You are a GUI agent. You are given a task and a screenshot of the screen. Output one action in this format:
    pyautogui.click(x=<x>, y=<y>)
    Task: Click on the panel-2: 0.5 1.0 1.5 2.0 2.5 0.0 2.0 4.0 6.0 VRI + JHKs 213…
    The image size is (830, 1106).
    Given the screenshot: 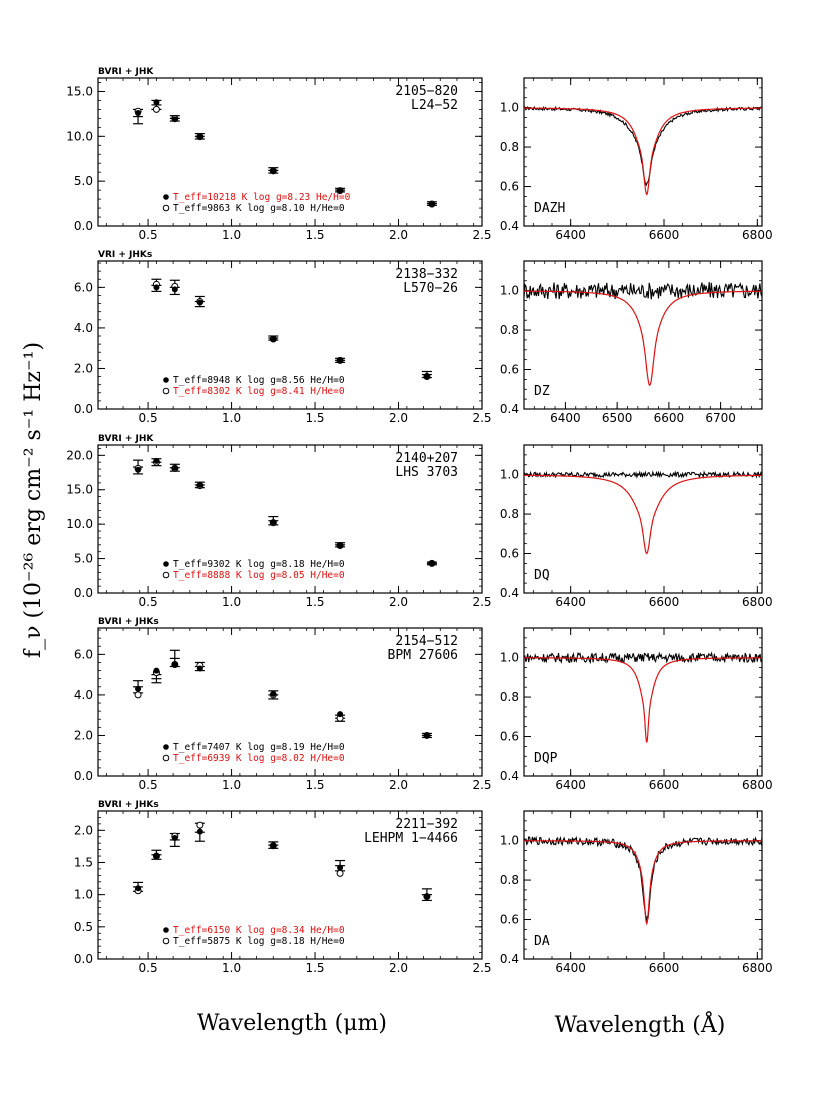 What is the action you would take?
    pyautogui.click(x=418, y=337)
    